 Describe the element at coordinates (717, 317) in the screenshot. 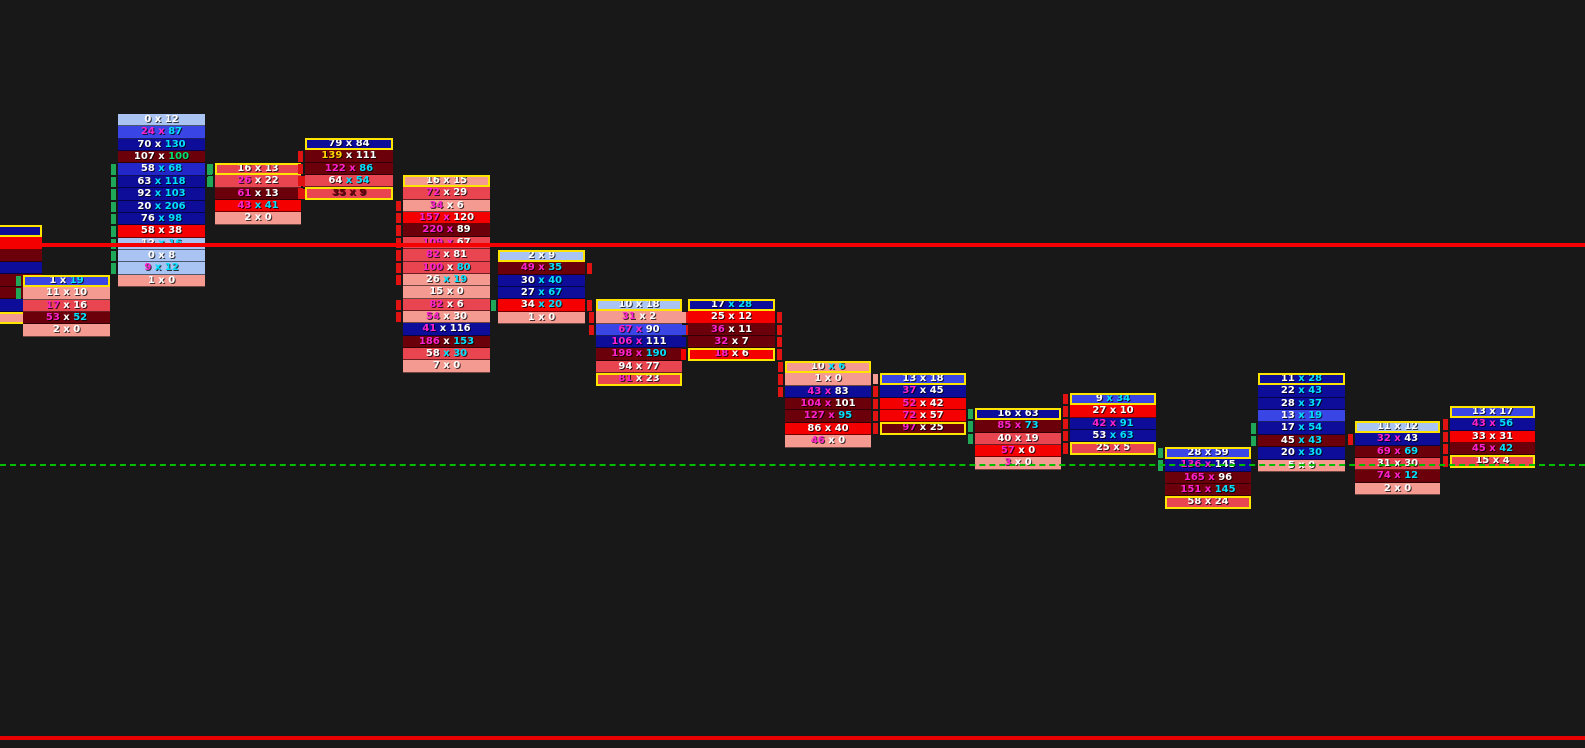

I see `bid-value: 25` at that location.